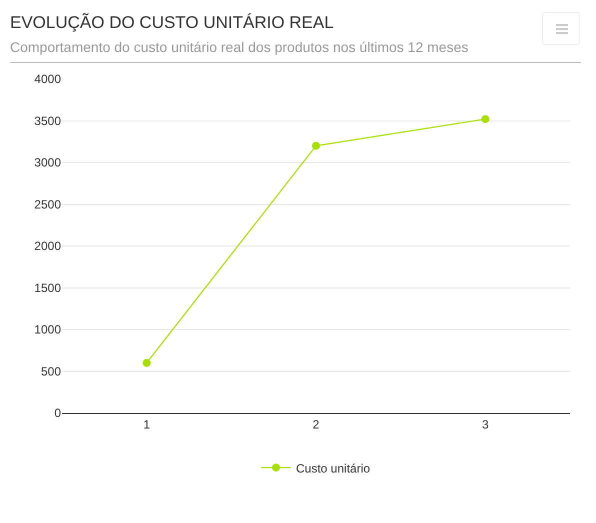  I want to click on y-tick-label: 4000, so click(48, 79).